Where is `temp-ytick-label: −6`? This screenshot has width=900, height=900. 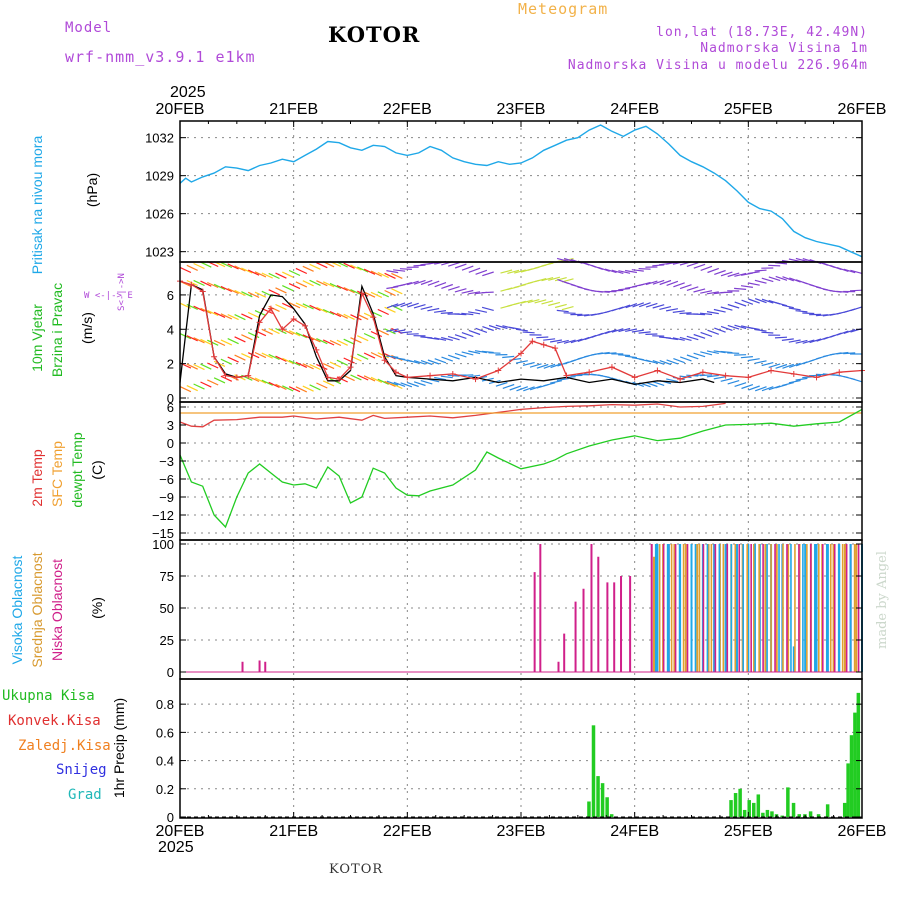
temp-ytick-label: −6 is located at coordinates (166, 479).